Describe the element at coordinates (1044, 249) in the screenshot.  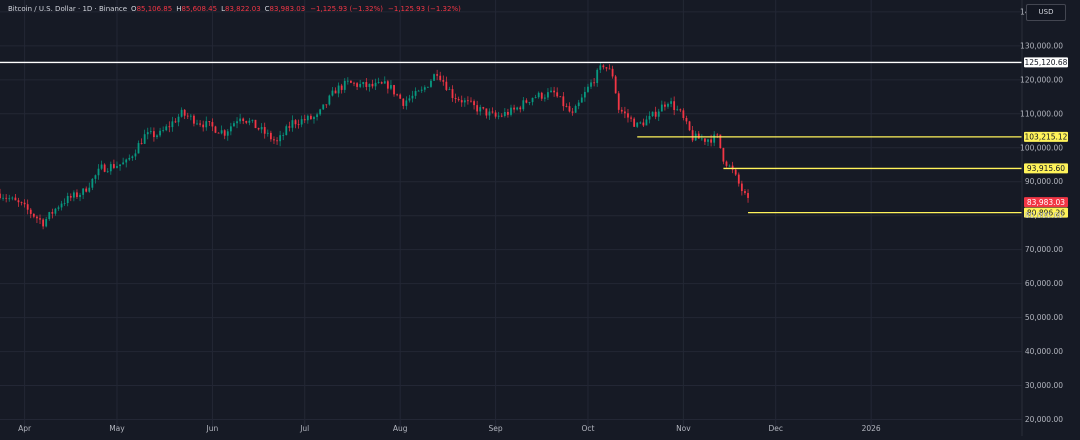
I see `y-tick-label: 70,000.00` at that location.